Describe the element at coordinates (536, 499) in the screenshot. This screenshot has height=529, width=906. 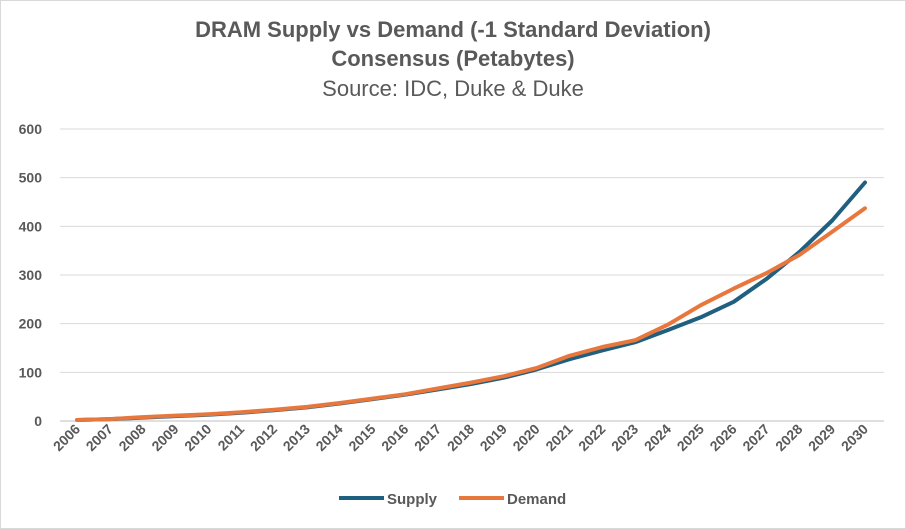
I see `legend-label-demand: Demand` at that location.